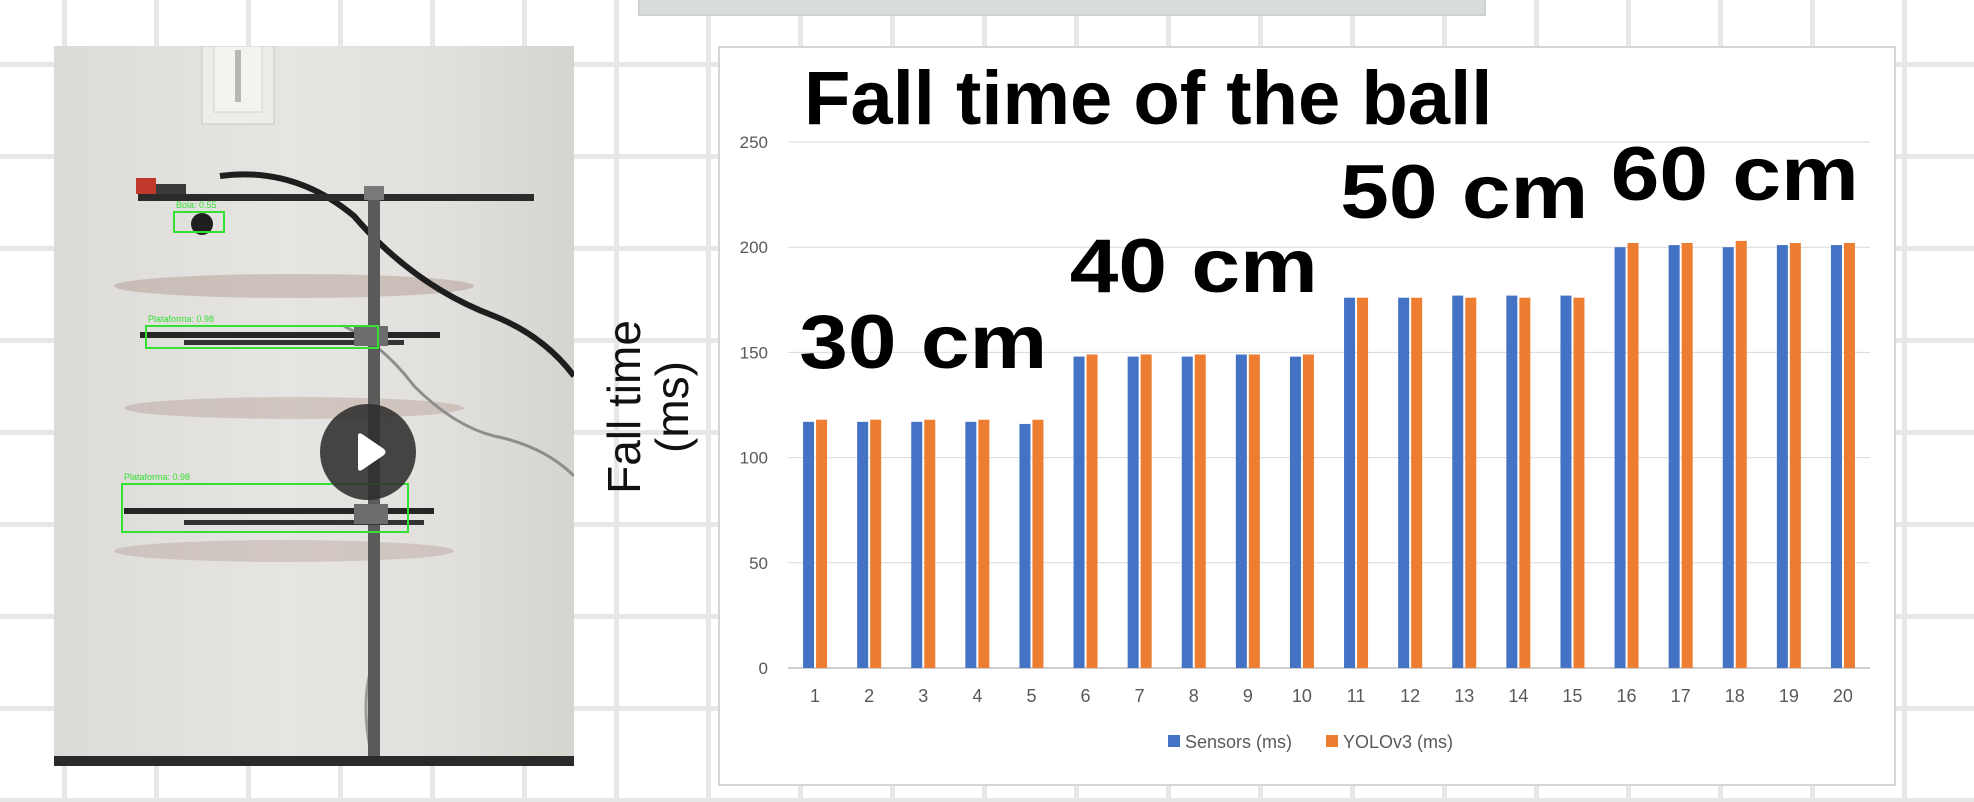 Image resolution: width=1974 pixels, height=802 pixels. I want to click on x-tick-label: 8, so click(1194, 696).